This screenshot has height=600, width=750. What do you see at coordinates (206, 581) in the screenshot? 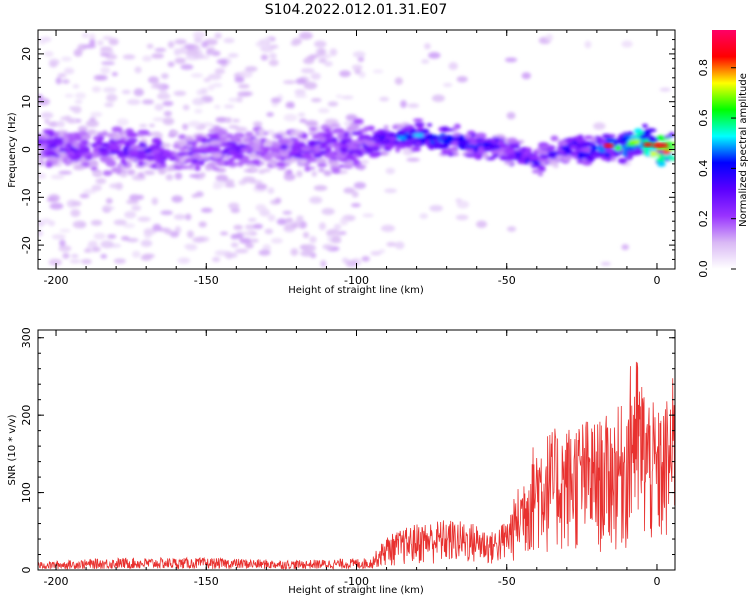
I see `x-tick-label: -150` at bounding box center [206, 581].